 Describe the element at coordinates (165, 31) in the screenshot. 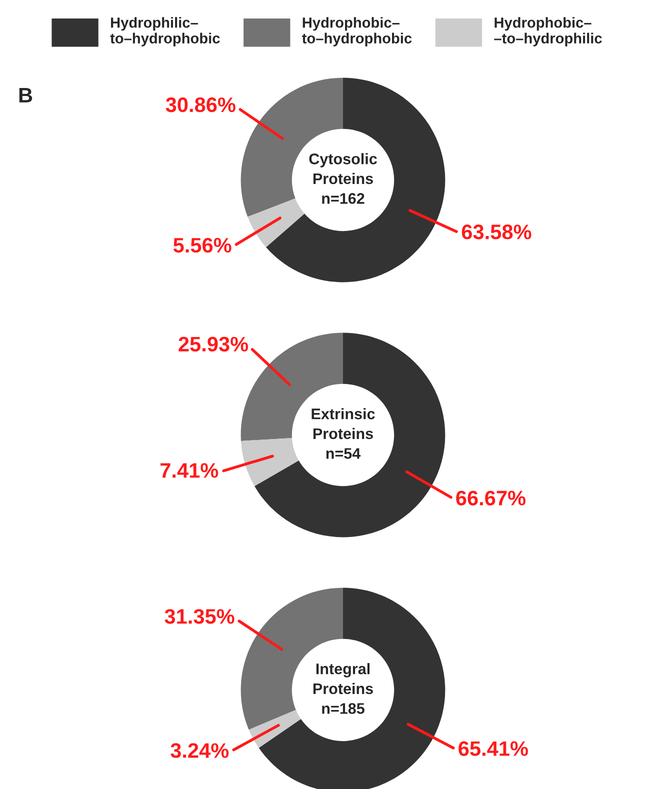

I see `legend-label: Hydrophilic– to–hydrophobic` at that location.